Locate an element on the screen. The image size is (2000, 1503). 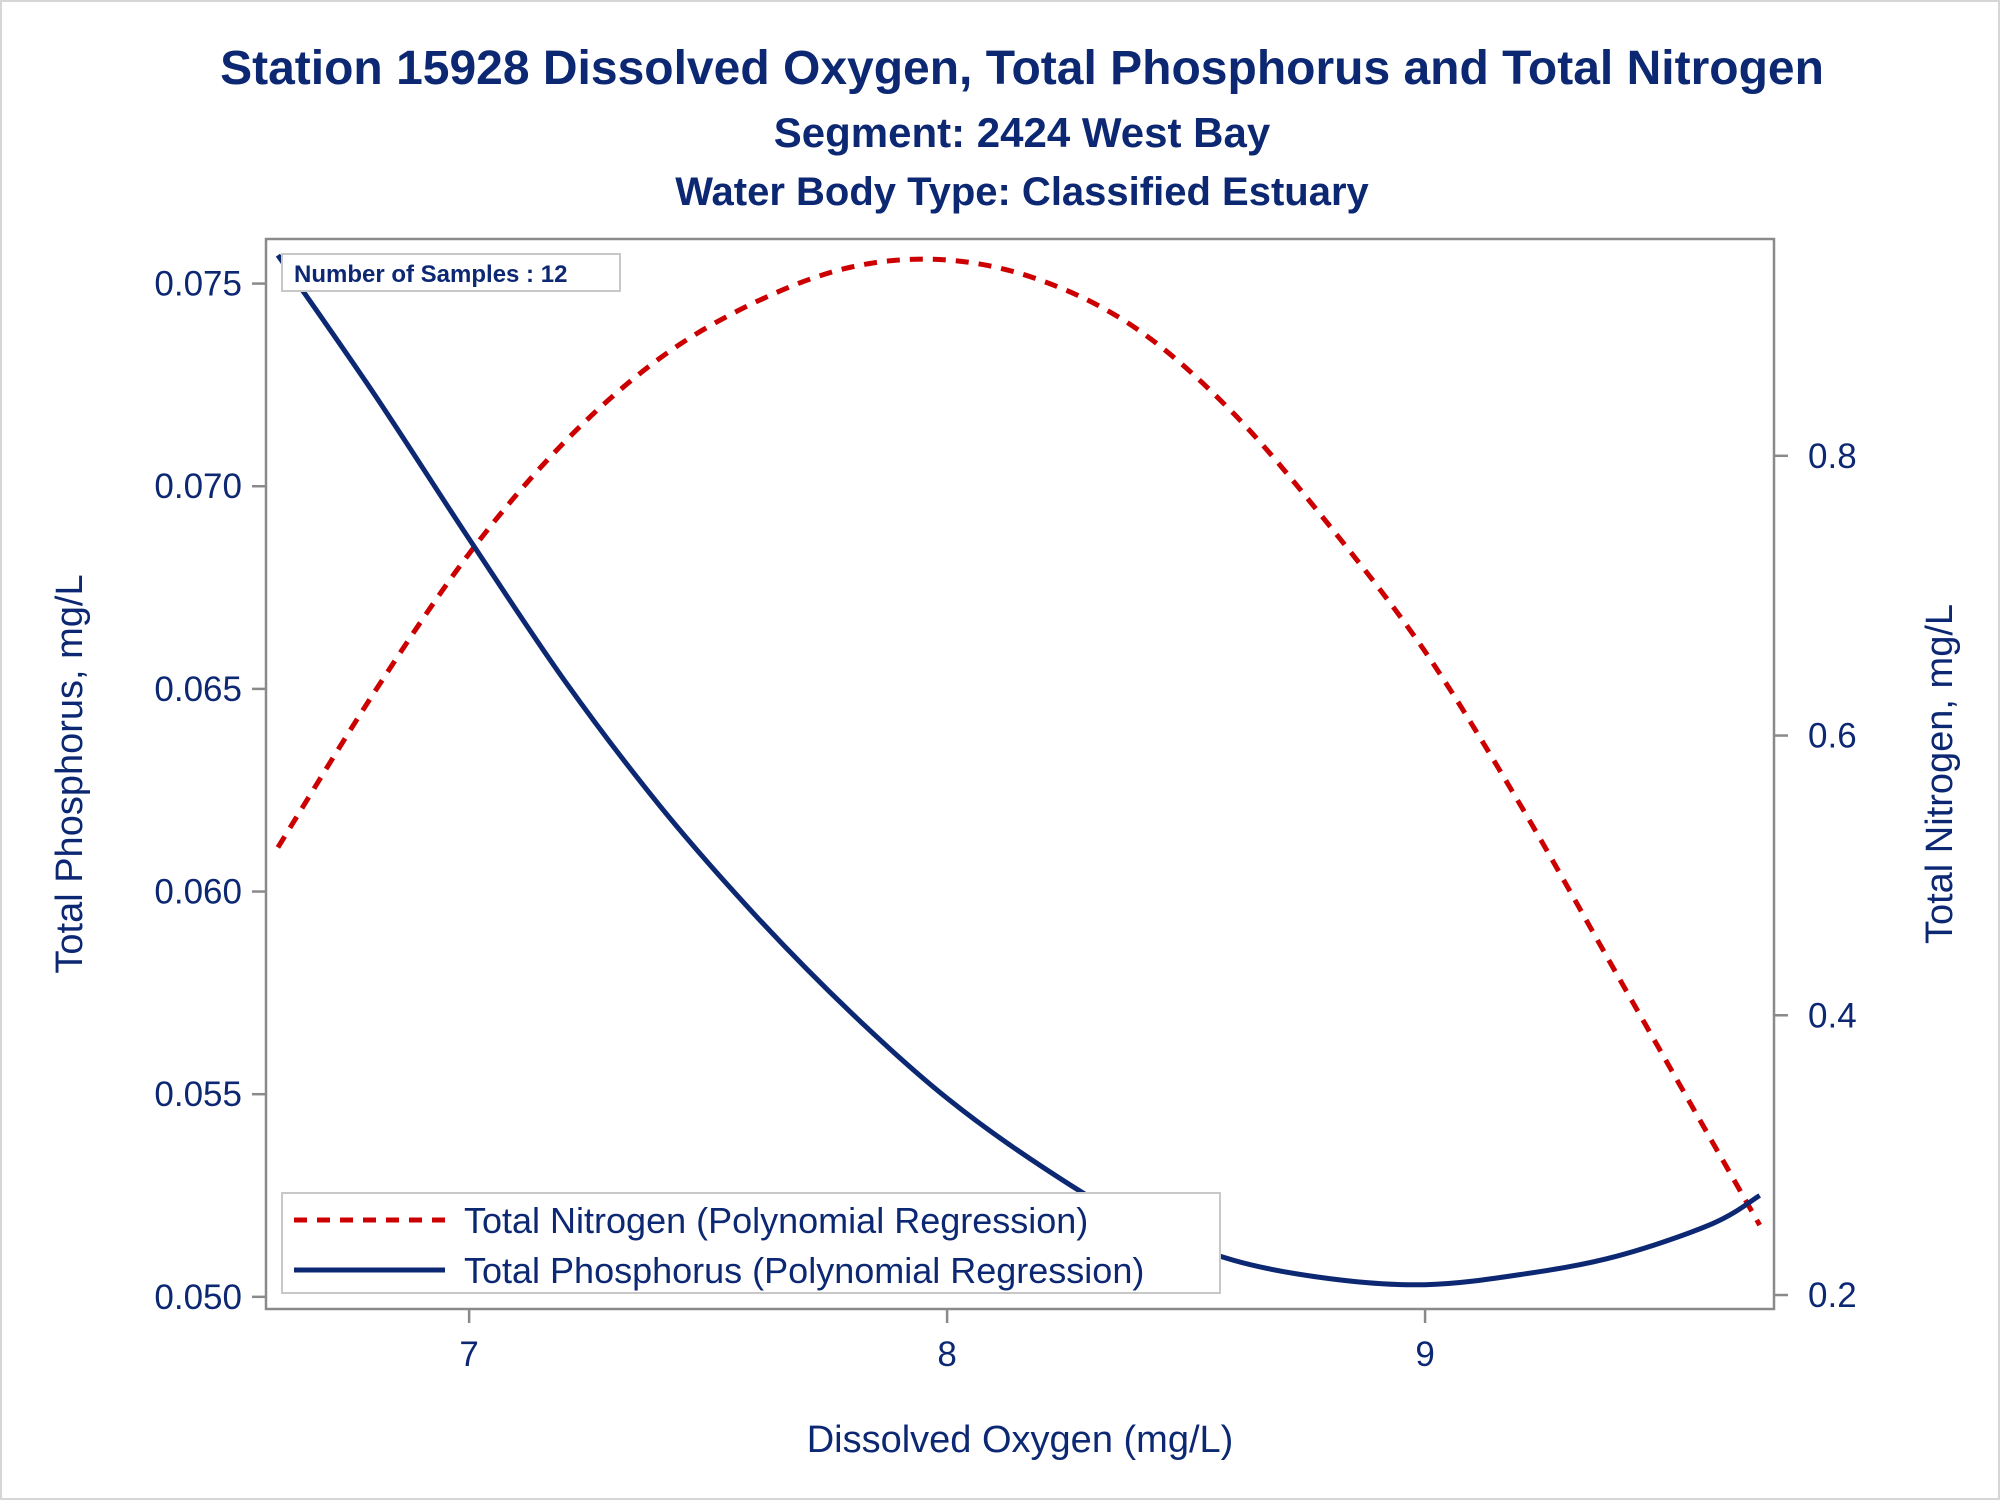
left-axis-ticks: 0.050 0.055 0.060 0.065 0.070 0.075 is located at coordinates (210, 791).